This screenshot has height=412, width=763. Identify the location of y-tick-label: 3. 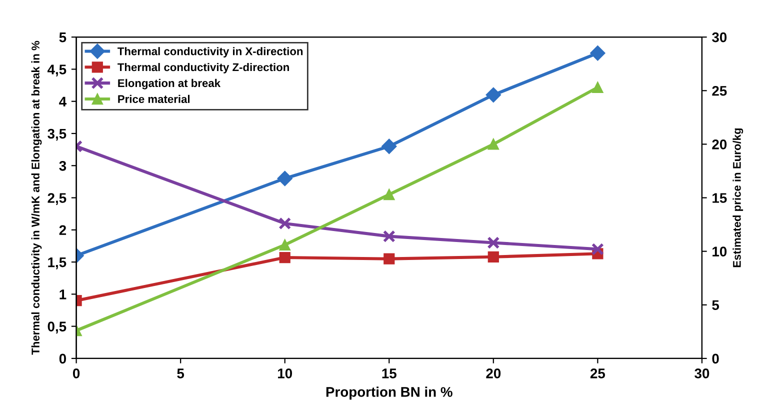
(62, 165).